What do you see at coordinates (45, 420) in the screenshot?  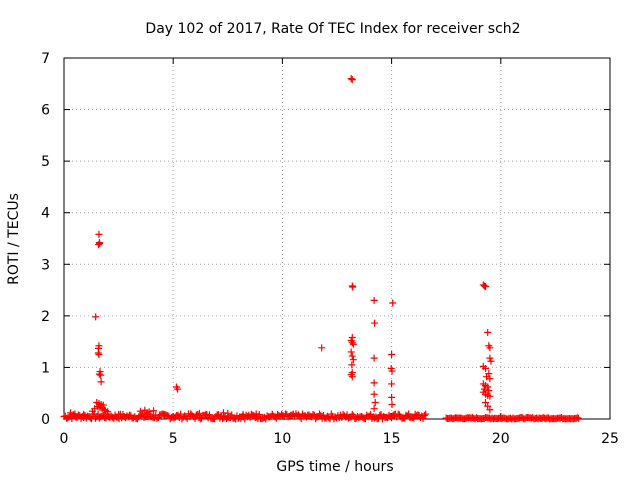 I see `y-tick-label: 0` at bounding box center [45, 420].